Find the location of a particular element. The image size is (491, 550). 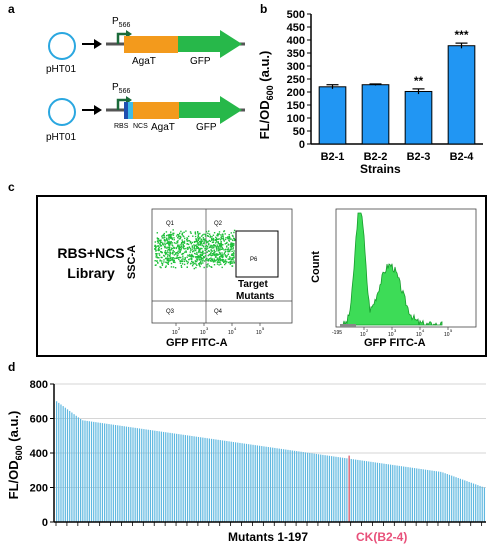

chart-b-xlabel: Strains is located at coordinates (380, 169).